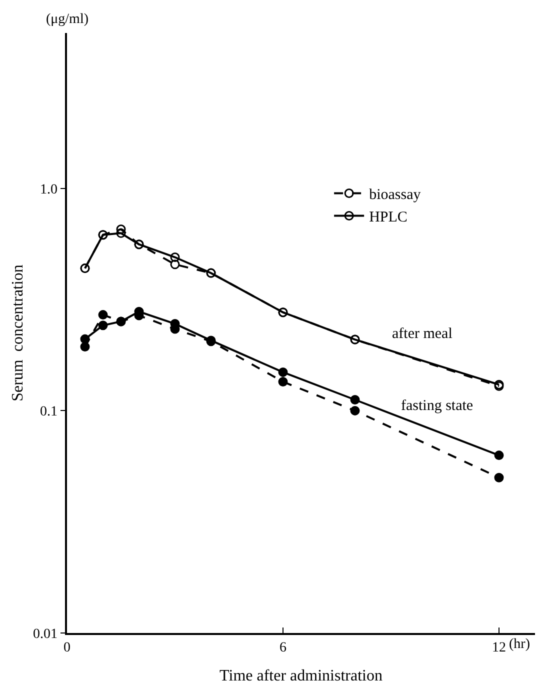  What do you see at coordinates (388, 218) in the screenshot?
I see `legend-label: HPLC` at bounding box center [388, 218].